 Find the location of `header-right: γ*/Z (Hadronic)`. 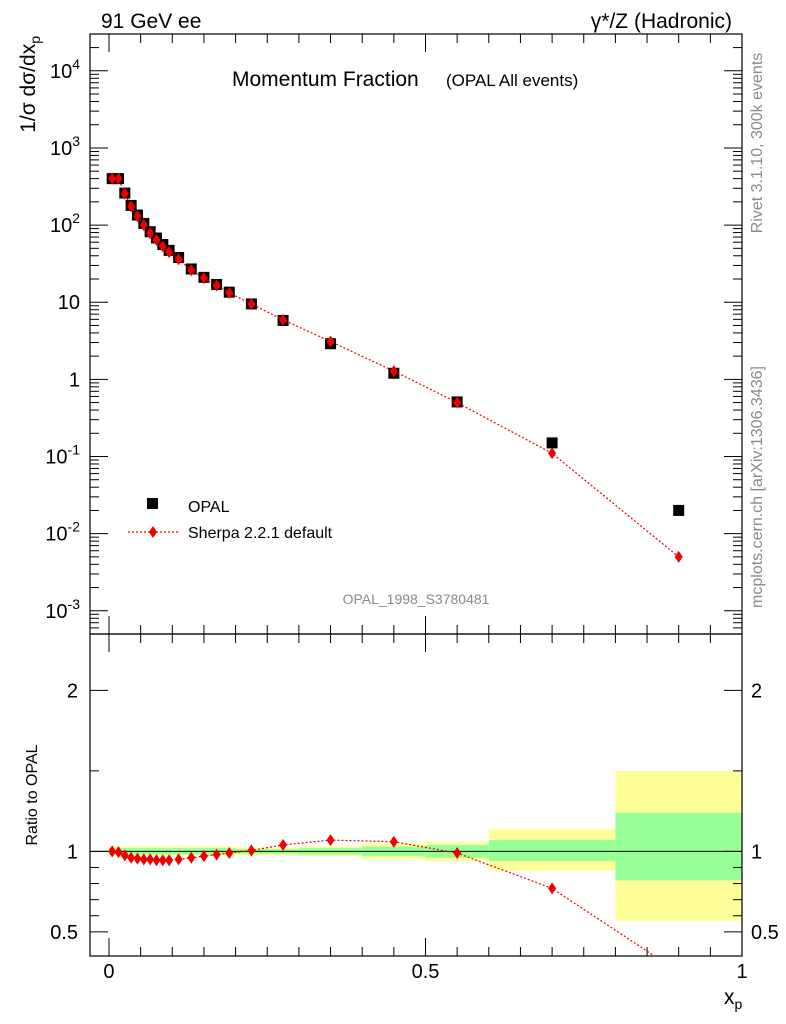

header-right: γ*/Z (Hadronic) is located at coordinates (661, 21).